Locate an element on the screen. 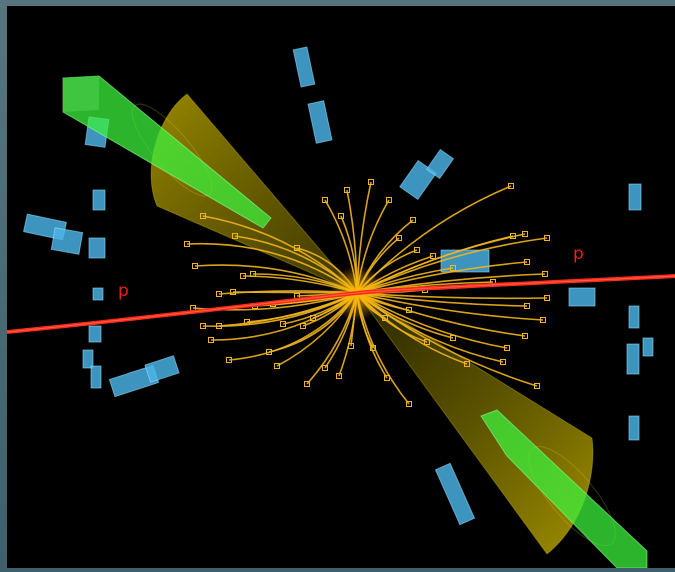  proton-beam-core is located at coordinates (341, 304).